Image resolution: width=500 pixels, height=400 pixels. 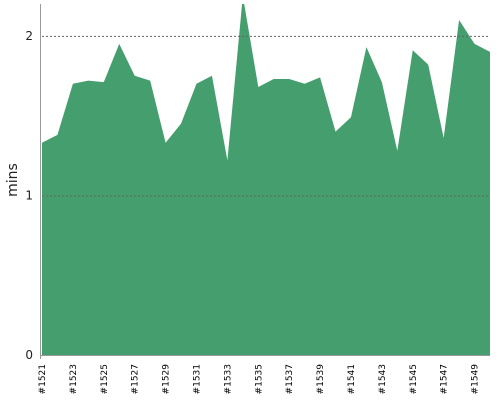 I want to click on y-axis-label: mins, so click(x=13, y=180).